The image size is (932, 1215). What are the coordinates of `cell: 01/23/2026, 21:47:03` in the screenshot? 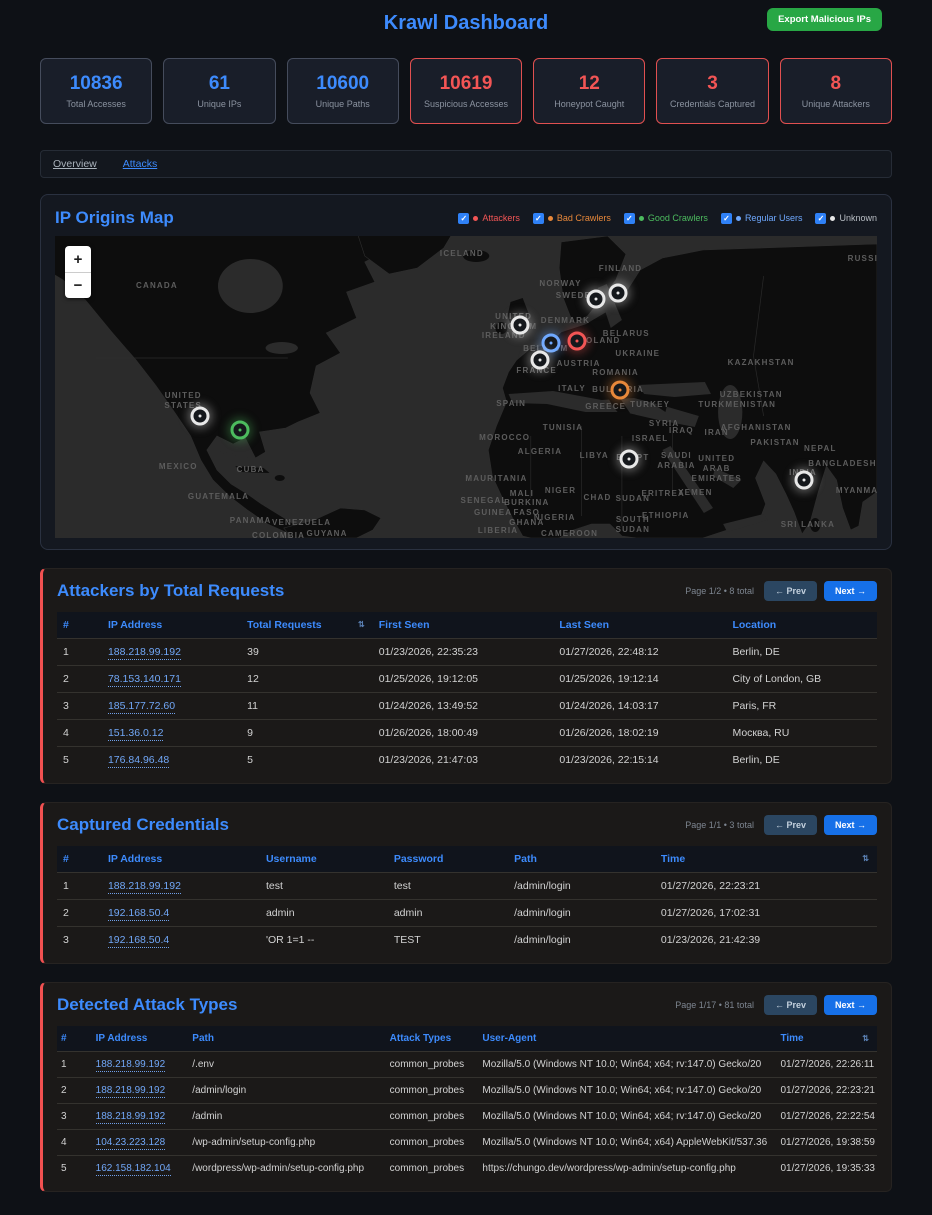 It's located at (463, 759).